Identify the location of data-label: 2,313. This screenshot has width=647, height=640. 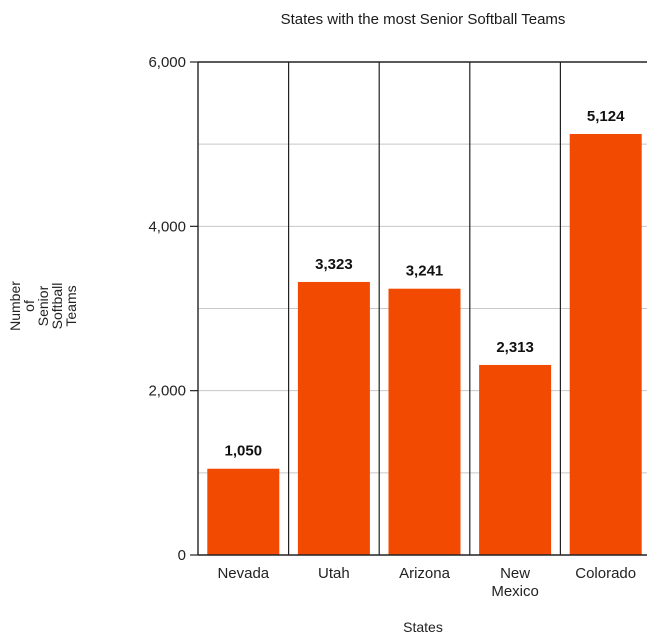
(515, 347).